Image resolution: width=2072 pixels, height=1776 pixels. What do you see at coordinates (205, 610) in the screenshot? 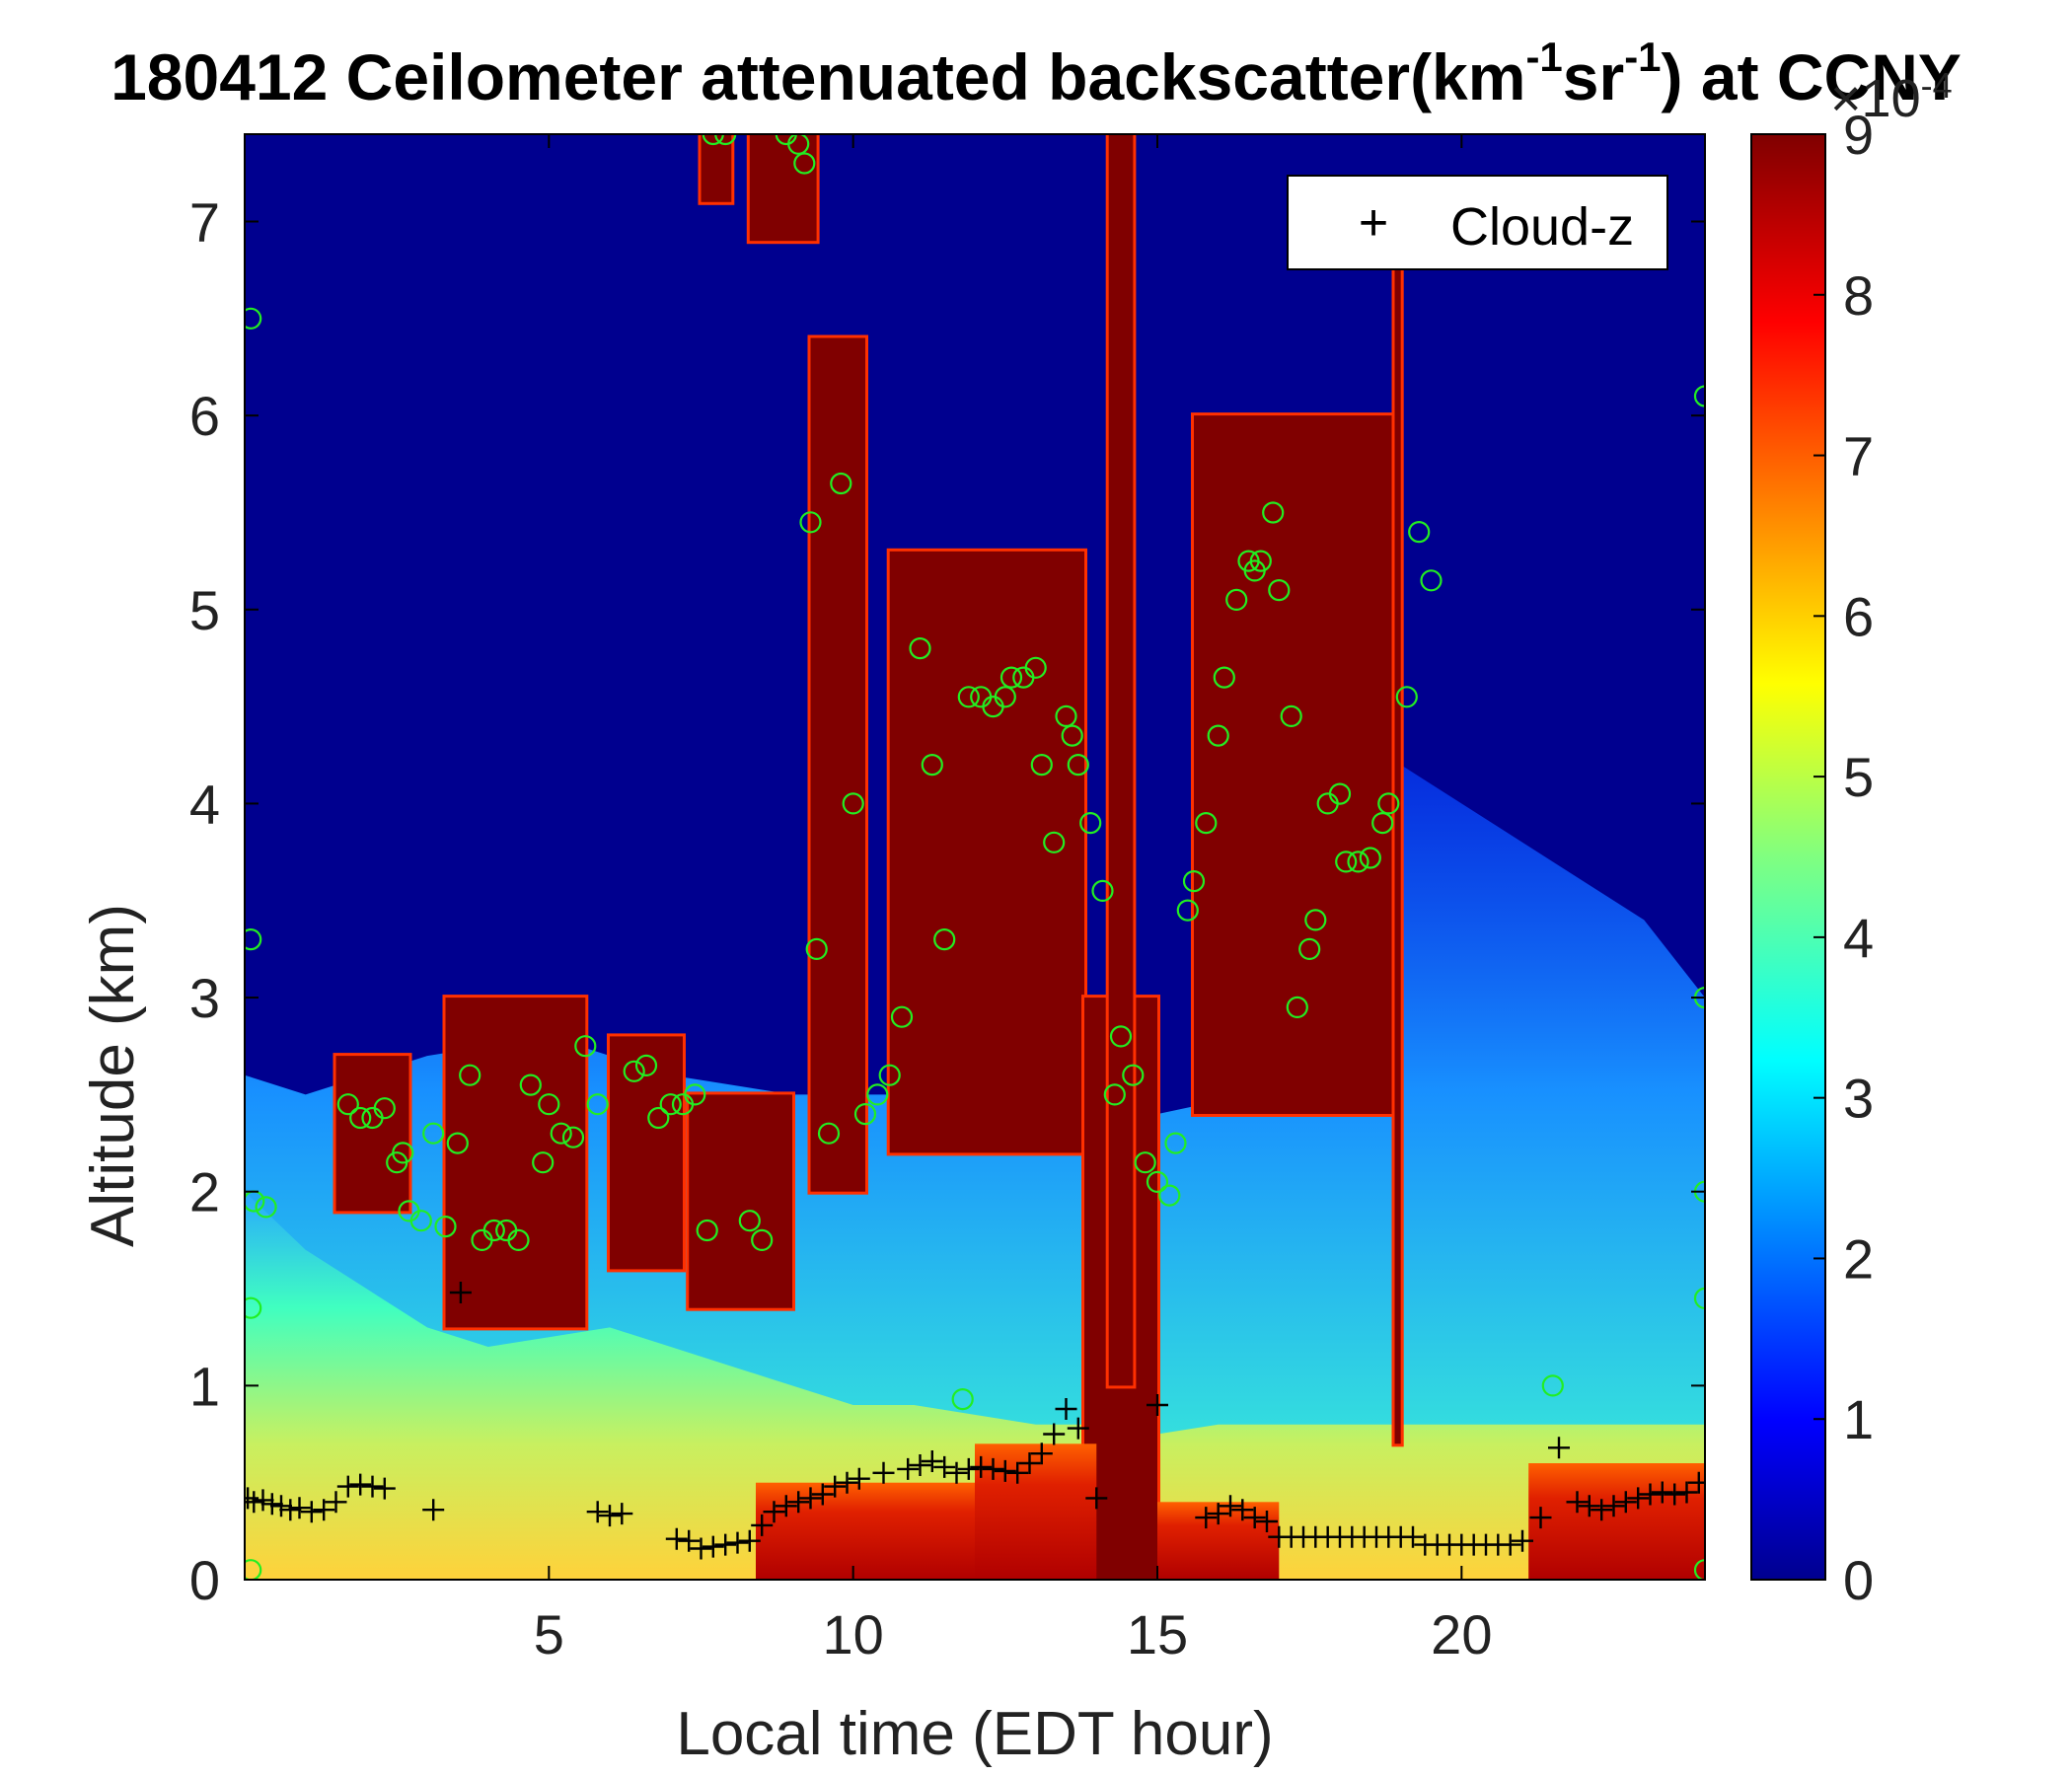
I see `y-tick-label: 5` at bounding box center [205, 610].